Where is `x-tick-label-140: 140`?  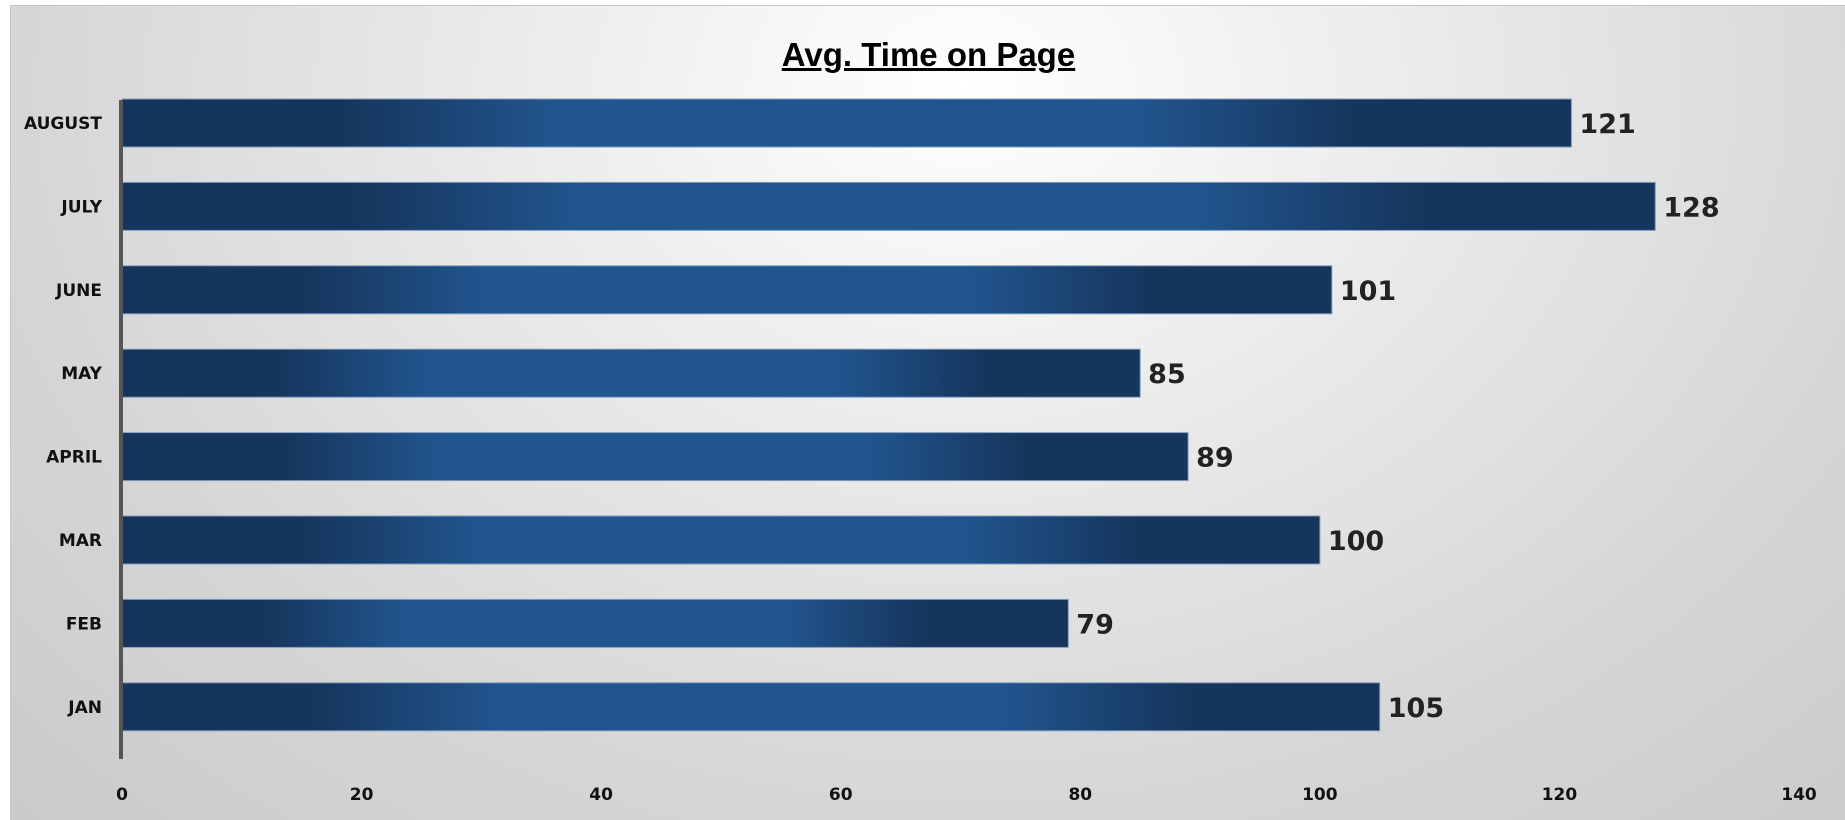
x-tick-label-140: 140 is located at coordinates (1799, 795).